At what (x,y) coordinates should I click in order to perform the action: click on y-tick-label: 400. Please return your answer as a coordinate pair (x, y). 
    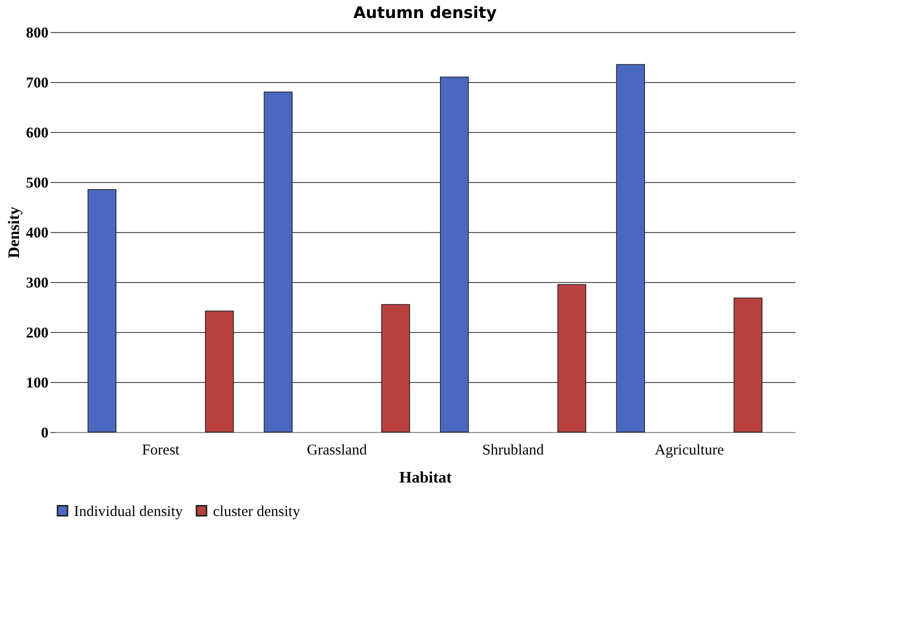
    Looking at the image, I should click on (37, 234).